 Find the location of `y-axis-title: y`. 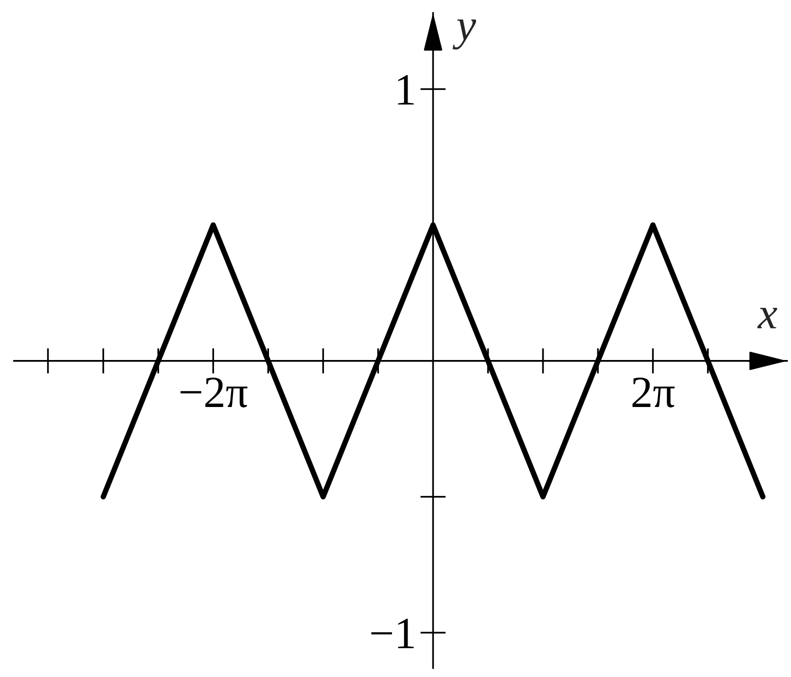

y-axis-title: y is located at coordinates (464, 35).